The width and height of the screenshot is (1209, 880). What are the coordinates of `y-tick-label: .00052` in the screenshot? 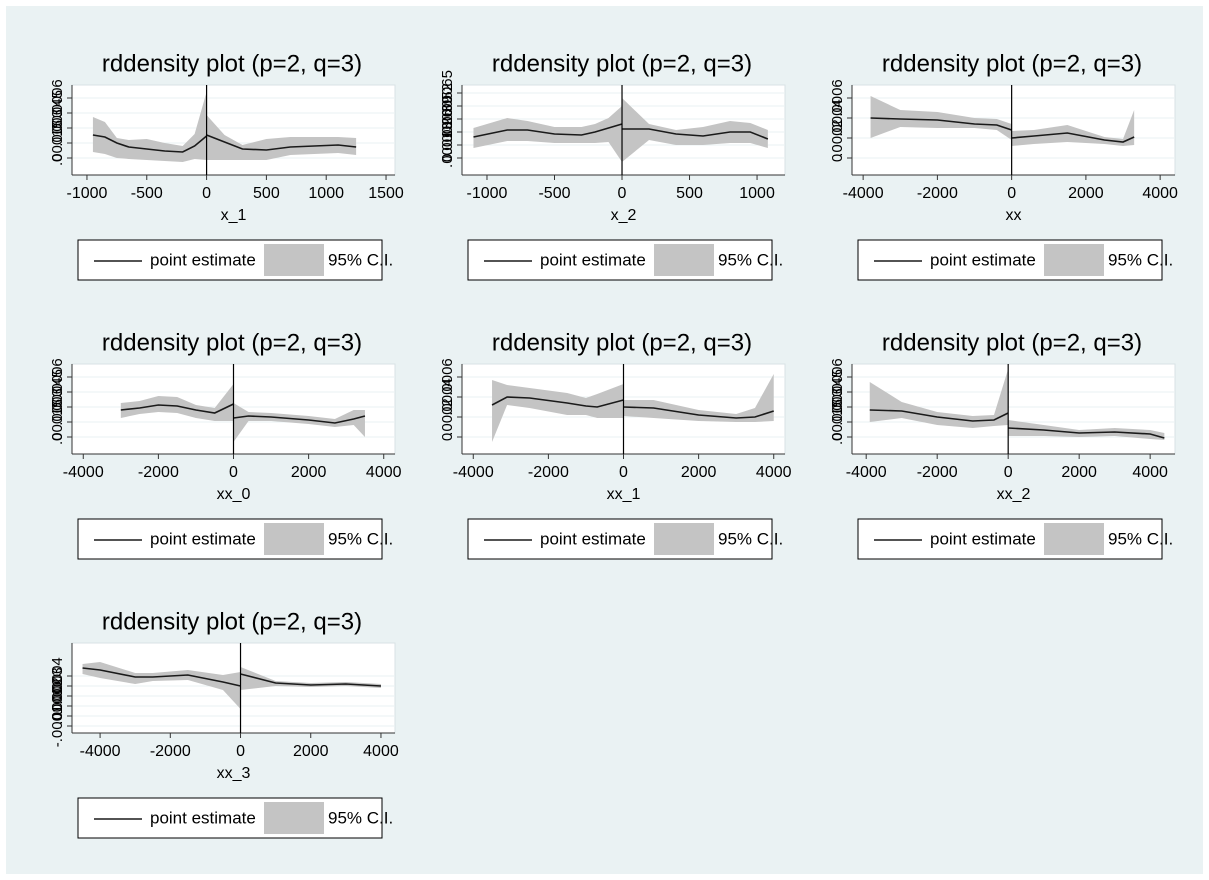 It's located at (447, 106).